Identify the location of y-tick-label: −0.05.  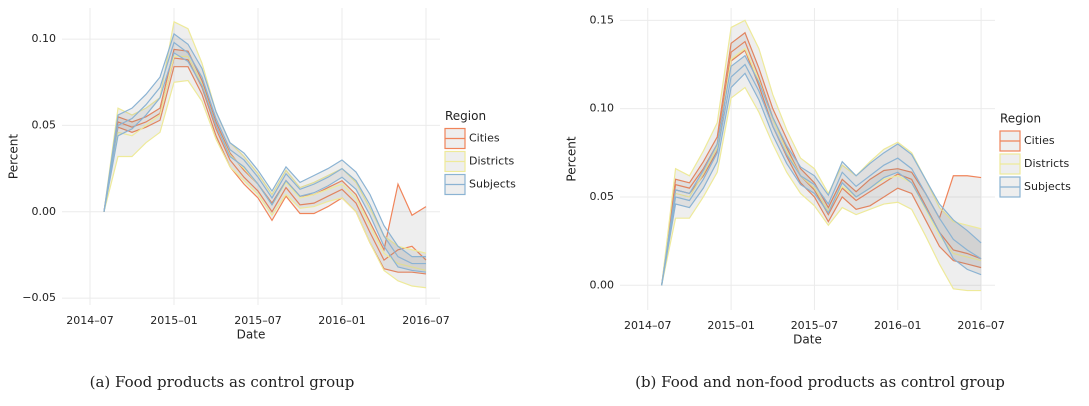
(39, 297).